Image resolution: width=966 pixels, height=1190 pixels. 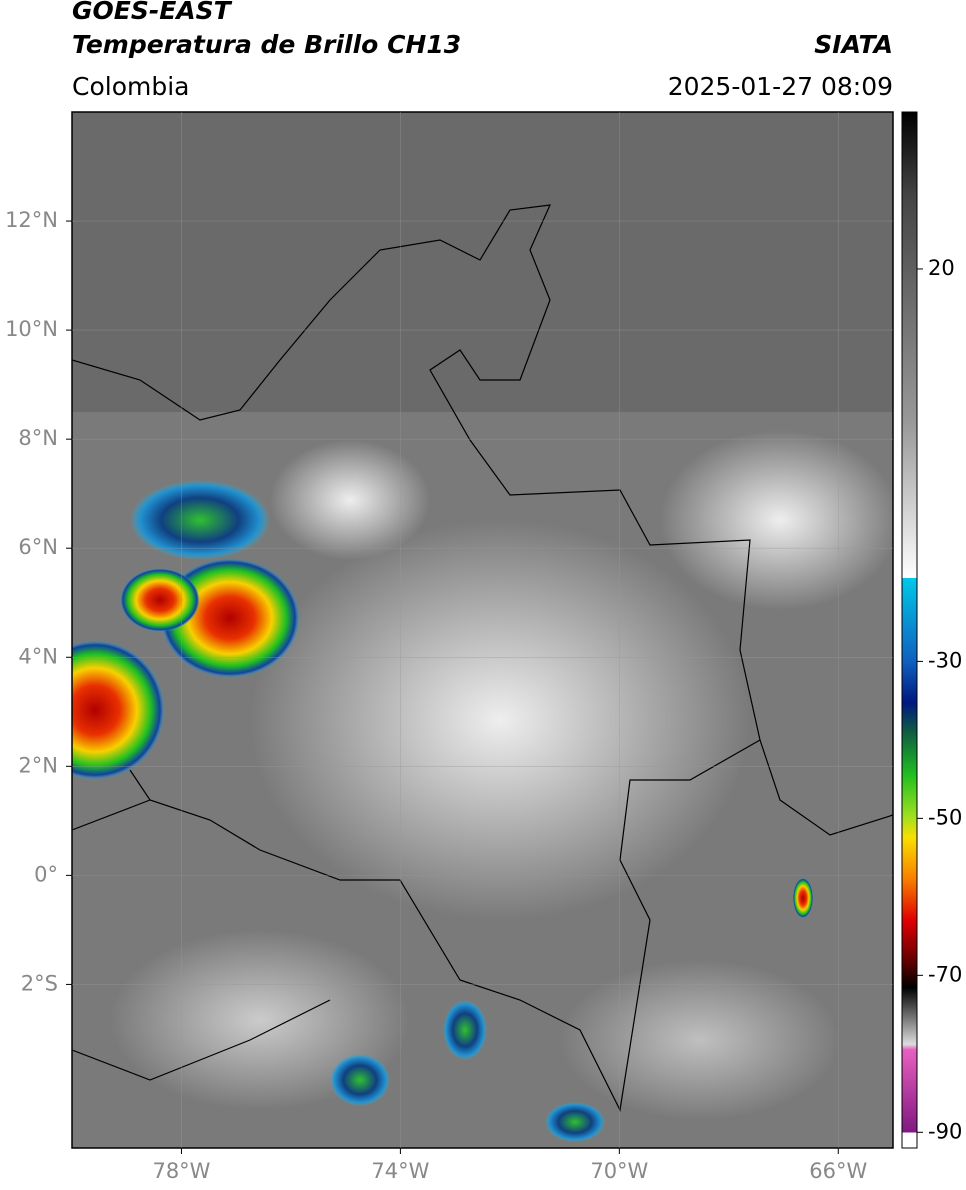 I want to click on source: SIATA, so click(x=853, y=44).